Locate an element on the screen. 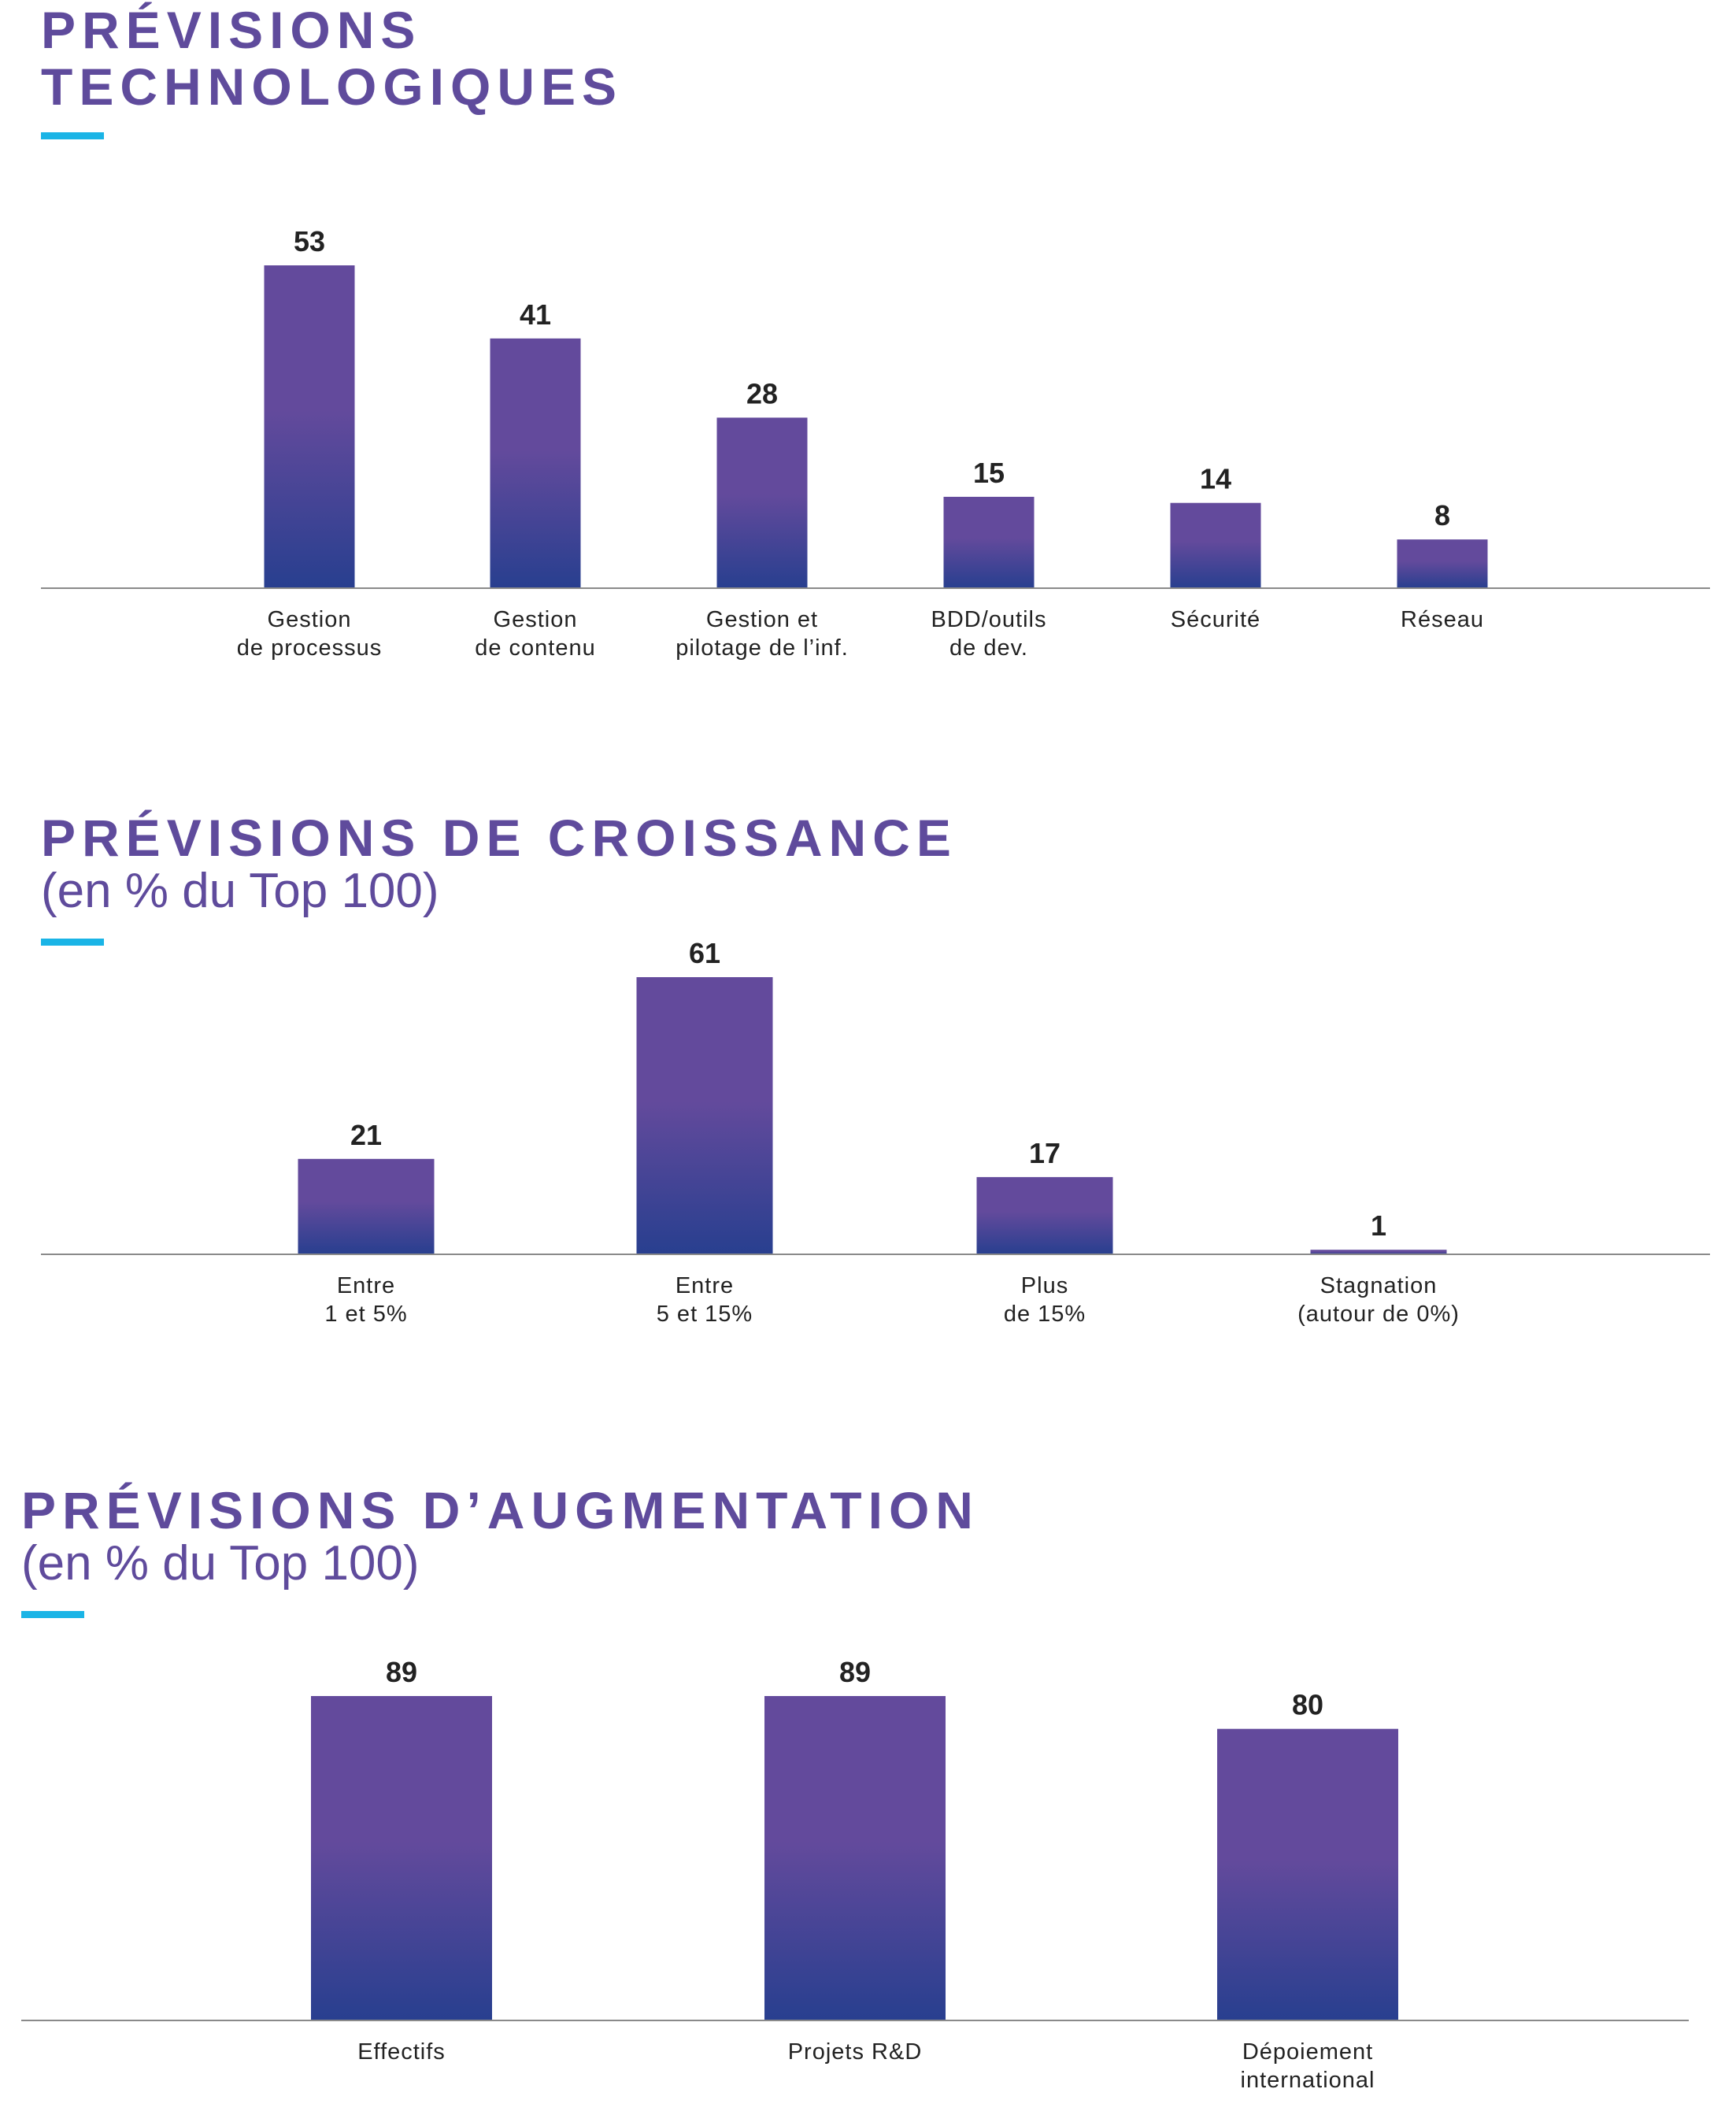 The image size is (1736, 2111). chart-1-accent-underline is located at coordinates (72, 135).